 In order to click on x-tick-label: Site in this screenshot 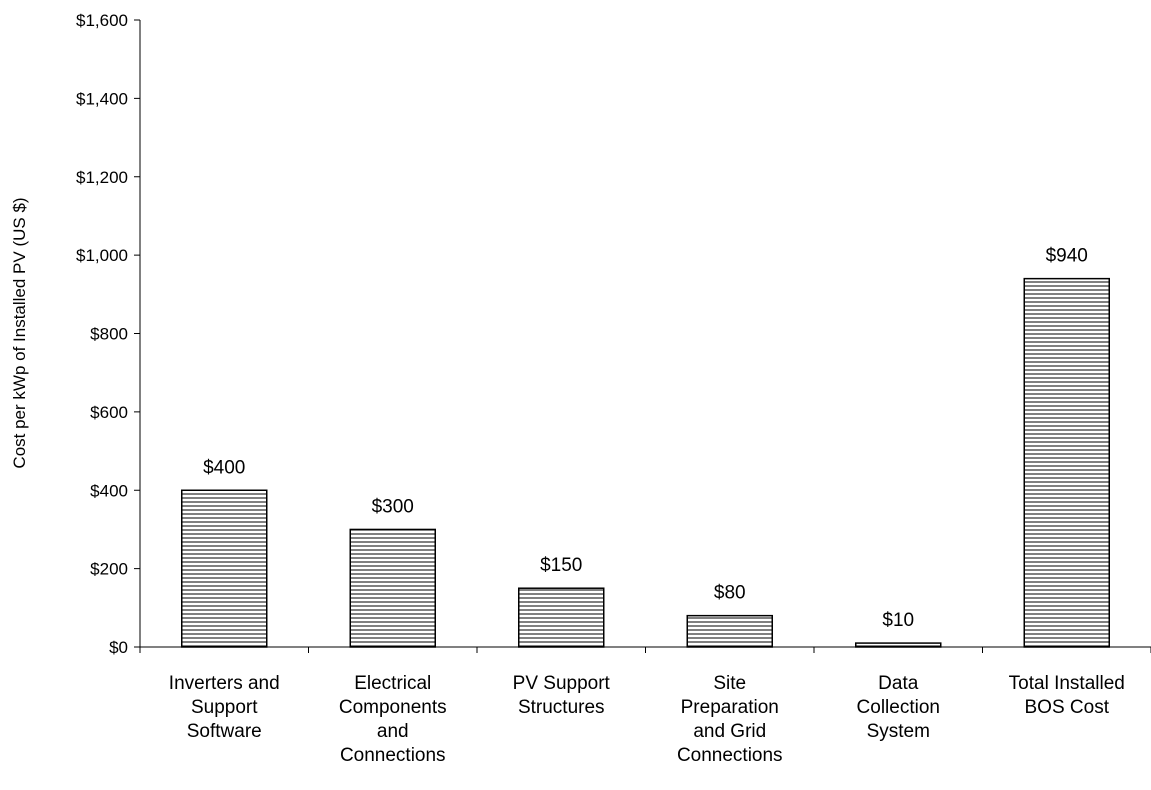, I will do `click(729, 683)`.